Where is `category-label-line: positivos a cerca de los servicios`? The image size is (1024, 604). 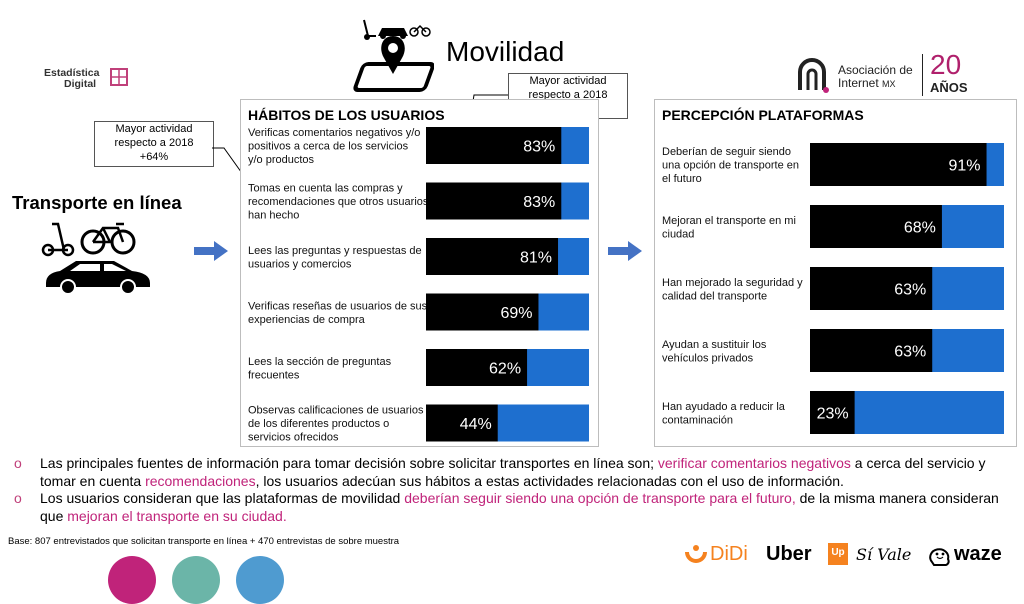
category-label-line: positivos a cerca de los servicios is located at coordinates (328, 147).